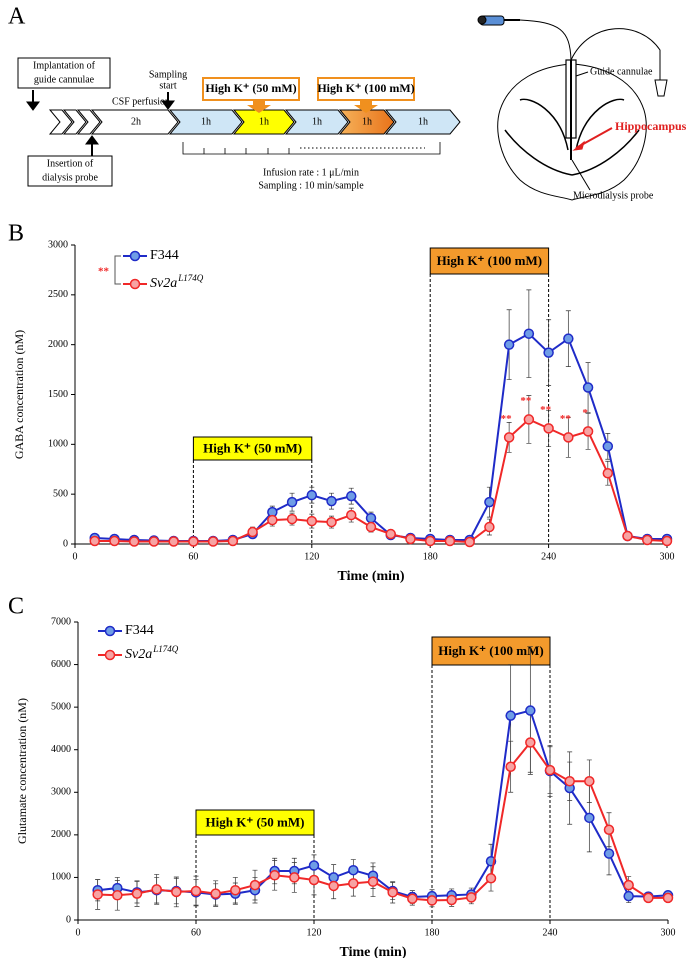 This screenshot has width=697, height=958. What do you see at coordinates (615, 54) in the screenshot?
I see `tube` at bounding box center [615, 54].